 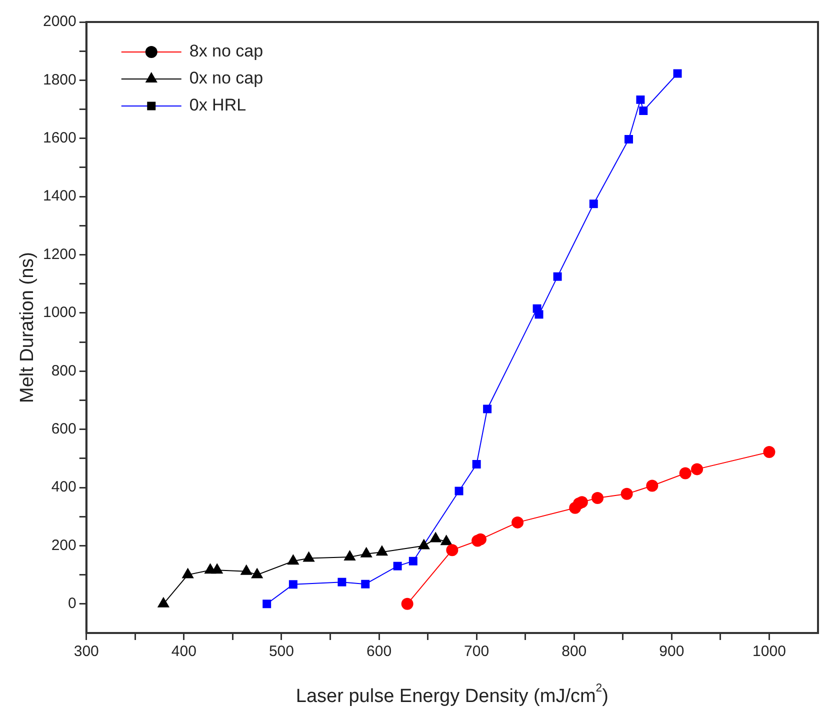 What do you see at coordinates (281, 651) in the screenshot?
I see `x-tick-label: 500` at bounding box center [281, 651].